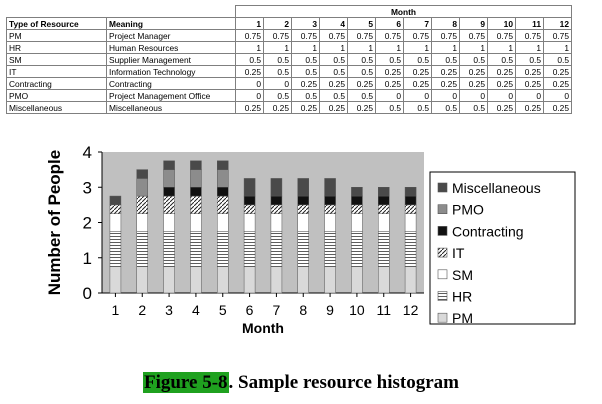  Describe the element at coordinates (383, 310) in the screenshot. I see `x-tick-label: 11` at that location.